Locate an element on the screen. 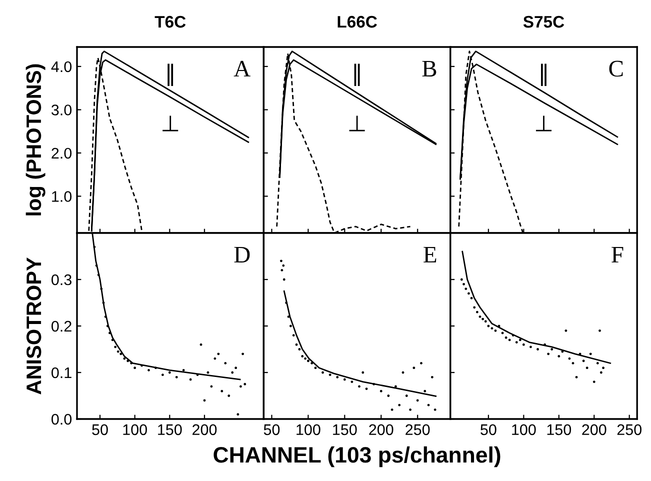 The height and width of the screenshot is (481, 651). y-tick-label: 1.0 is located at coordinates (62, 196).